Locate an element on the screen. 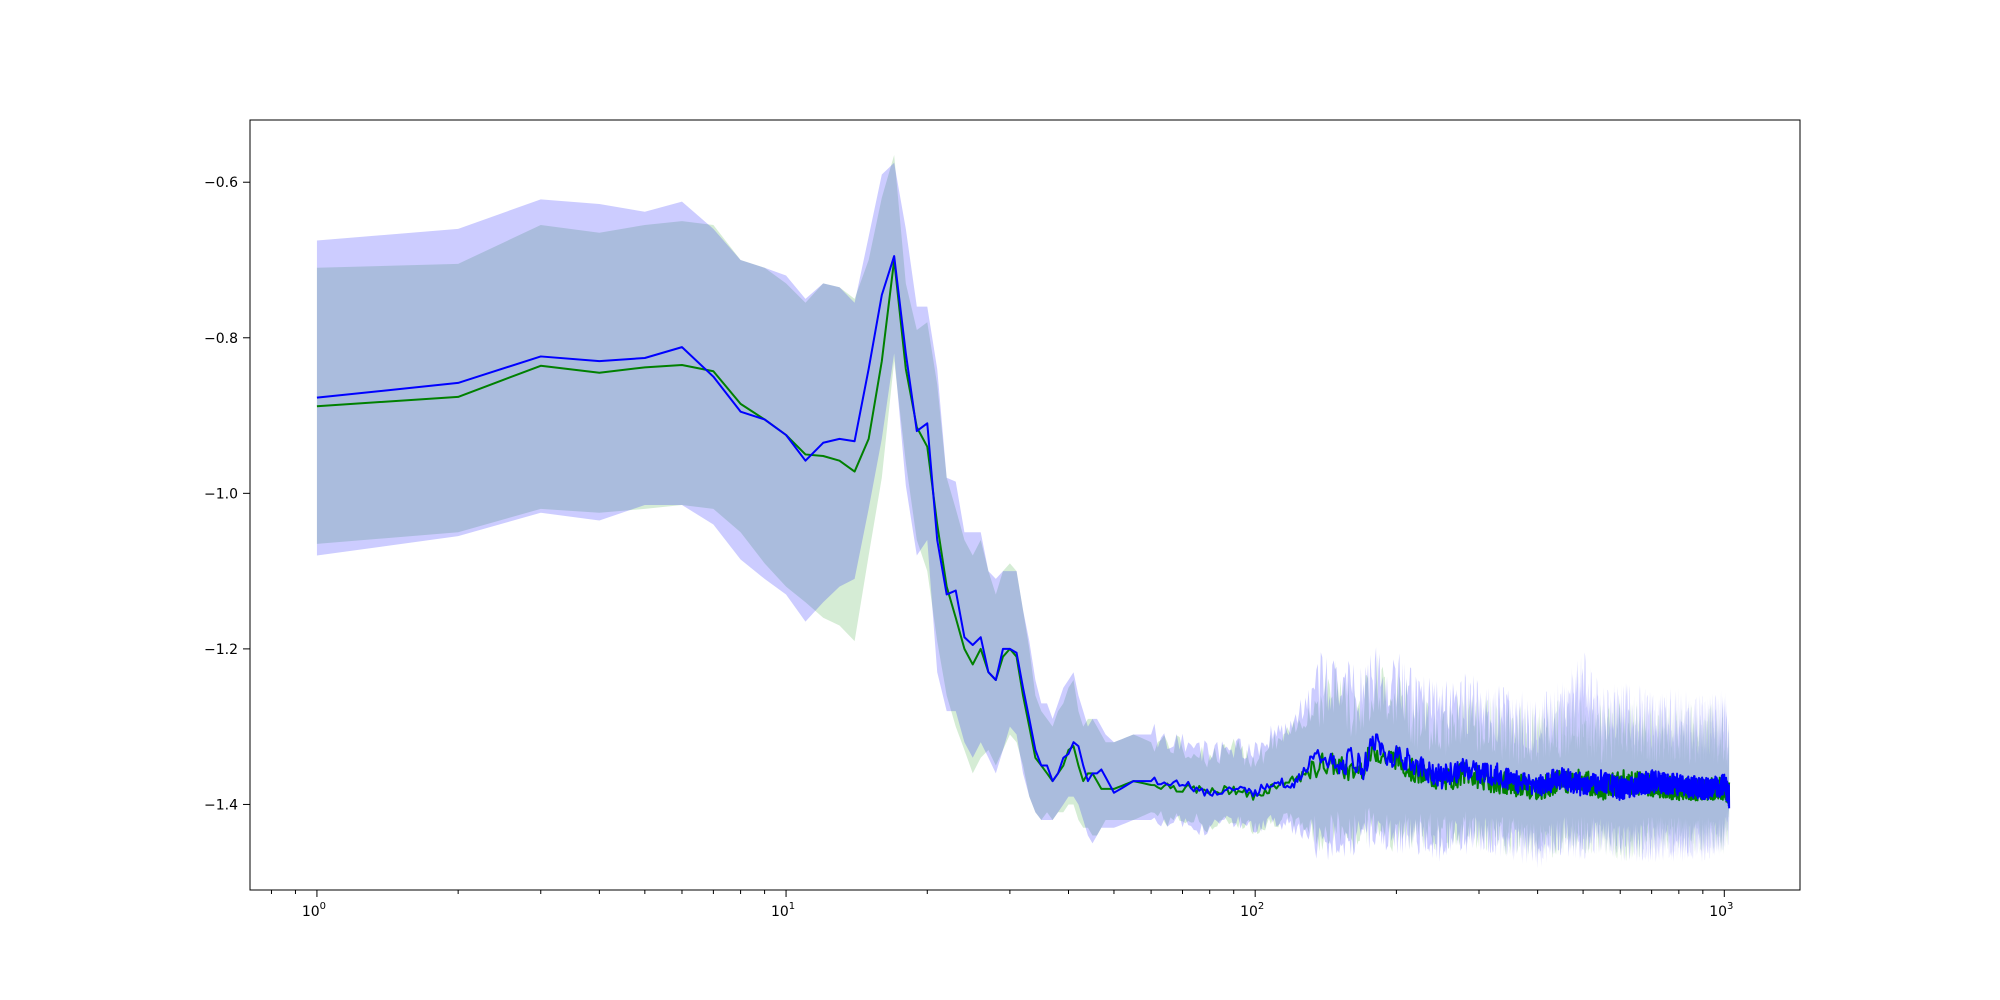  y-tick-label: −1.0 is located at coordinates (221, 494).